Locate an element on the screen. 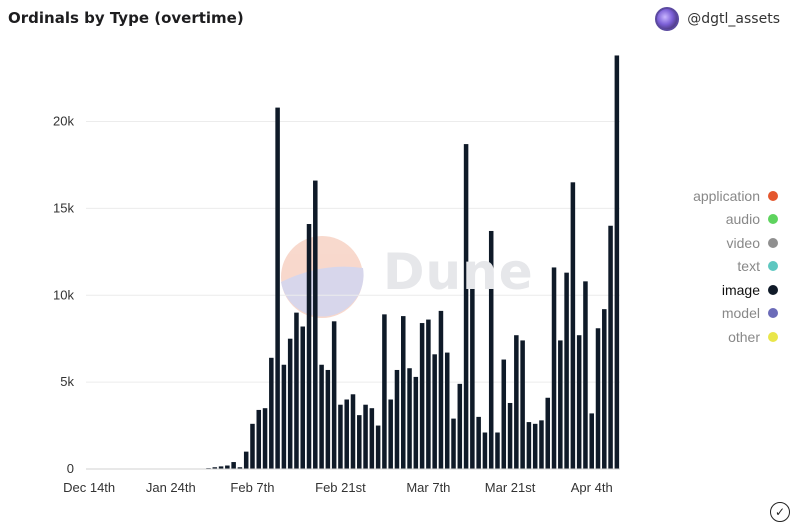  avatar-icon is located at coordinates (667, 19).